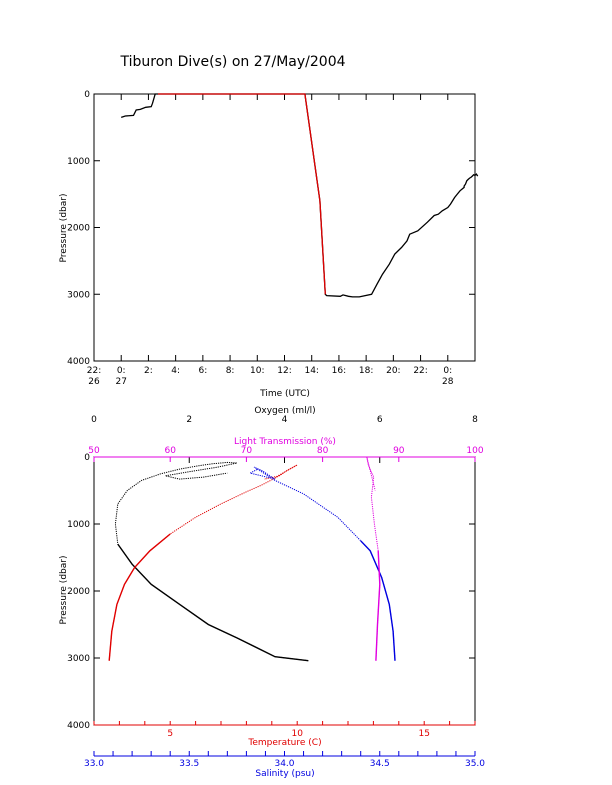 This screenshot has height=785, width=612. I want to click on oxygen-profile-line, so click(211, 561).